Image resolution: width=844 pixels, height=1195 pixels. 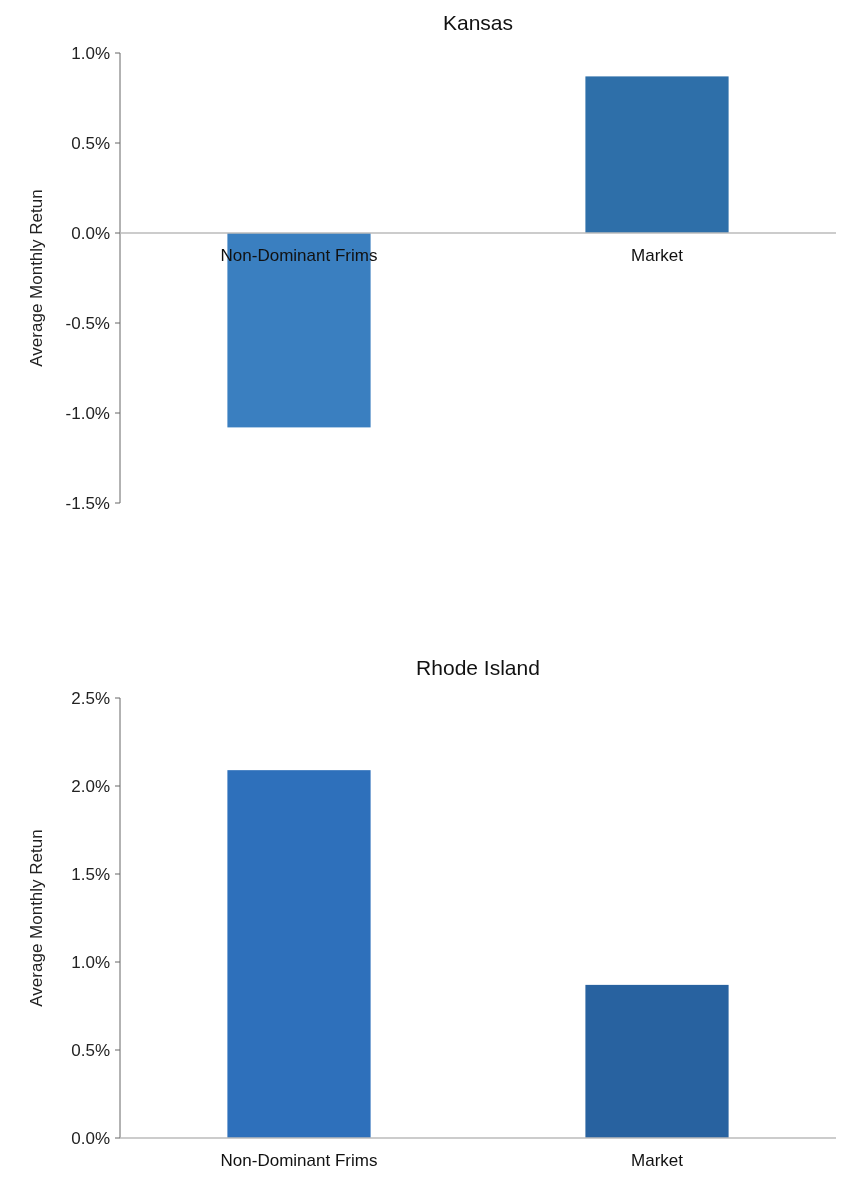 What do you see at coordinates (87, 503) in the screenshot?
I see `y-tick-label: -1.5%` at bounding box center [87, 503].